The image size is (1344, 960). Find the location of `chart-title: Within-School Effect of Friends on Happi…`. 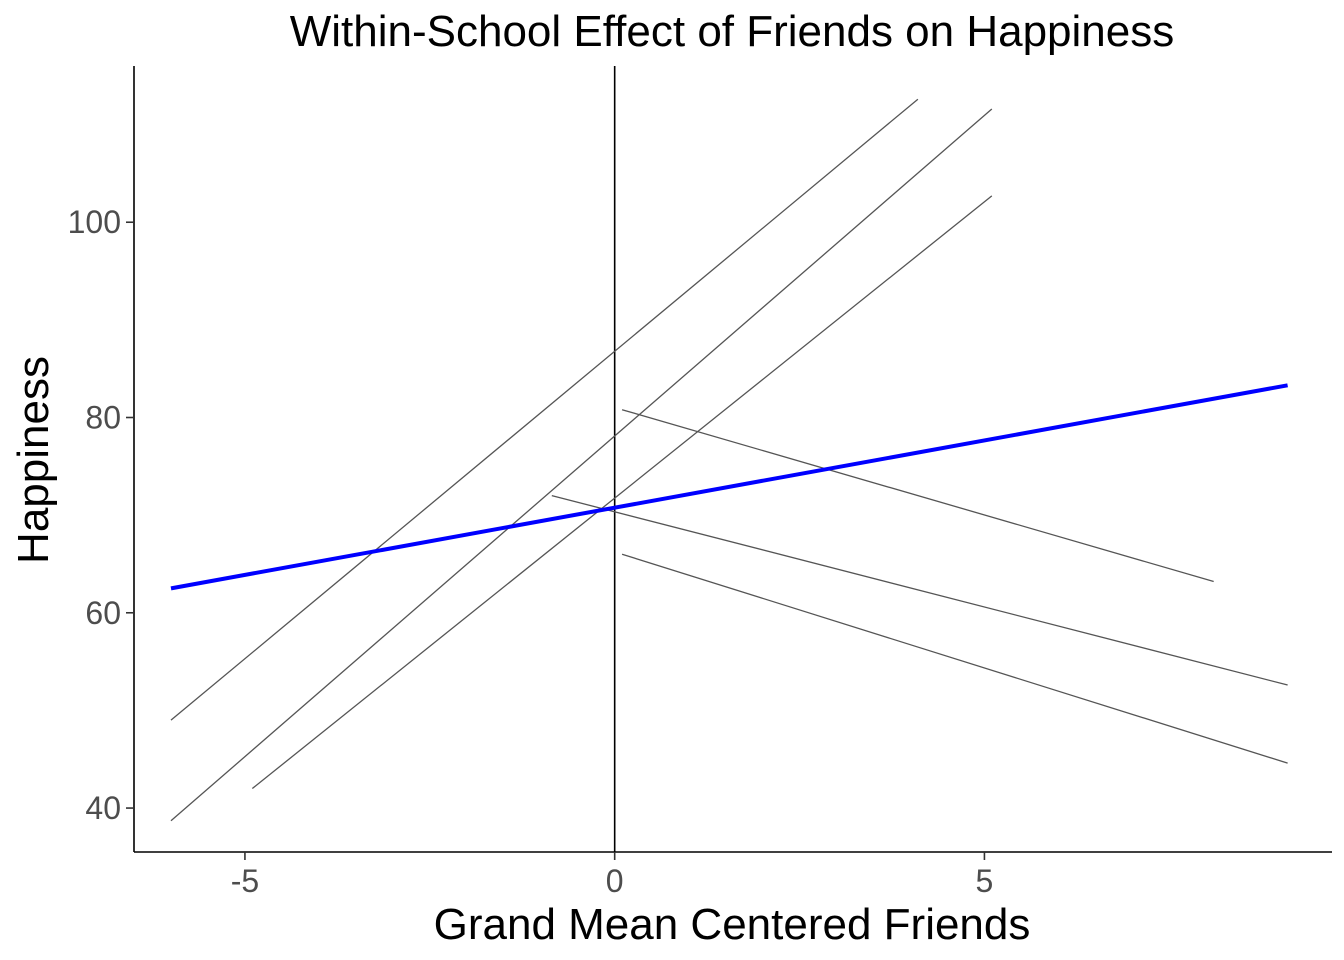

chart-title: Within-School Effect of Friends on Happi… is located at coordinates (732, 31).